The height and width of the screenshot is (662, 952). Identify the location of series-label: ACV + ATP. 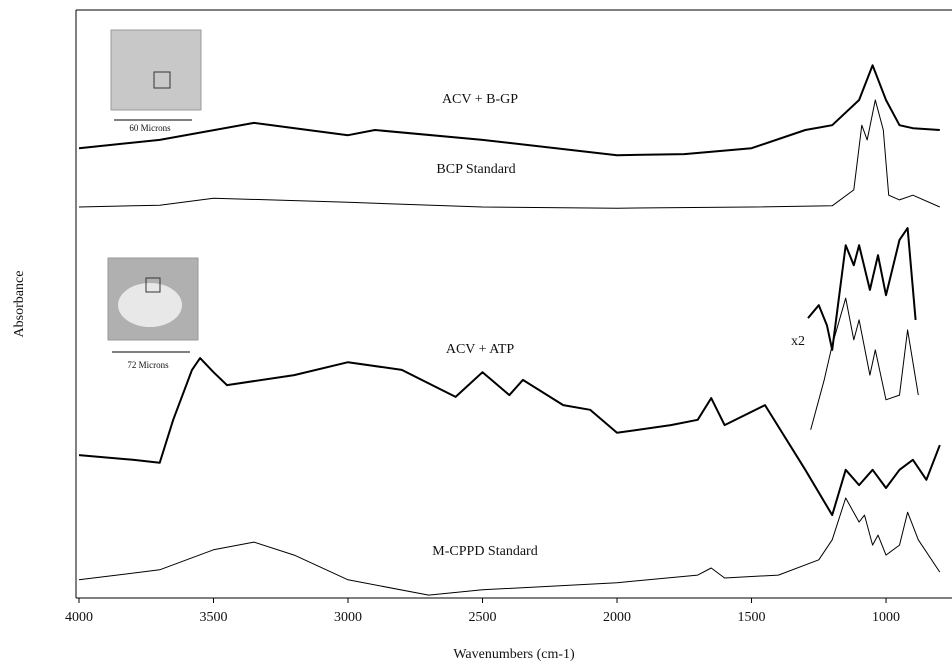
(480, 349).